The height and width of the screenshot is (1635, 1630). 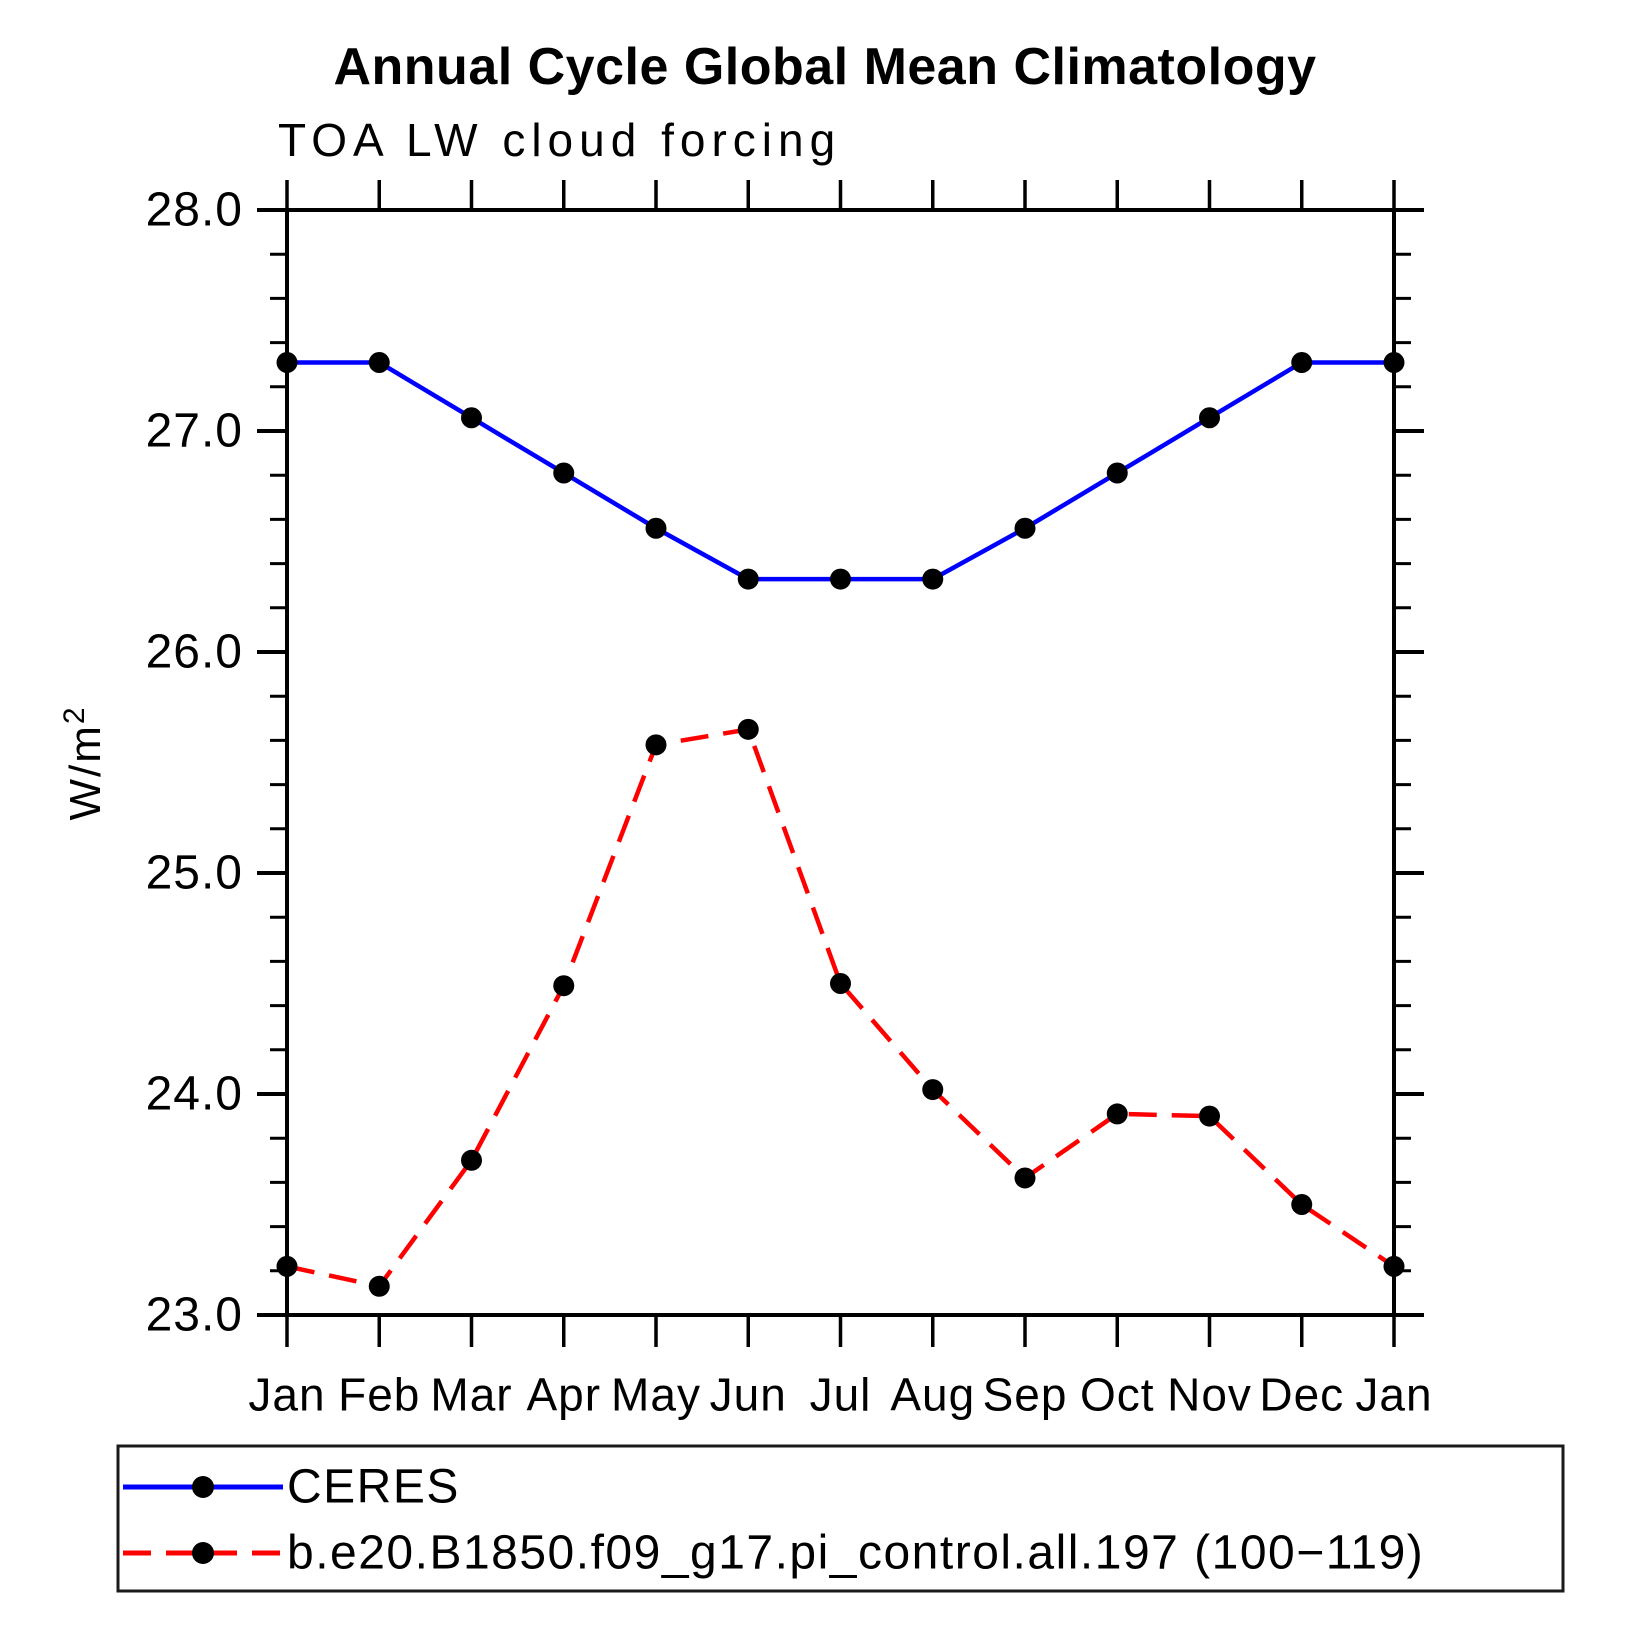 What do you see at coordinates (203, 1487) in the screenshot?
I see `legend-marker-ceres` at bounding box center [203, 1487].